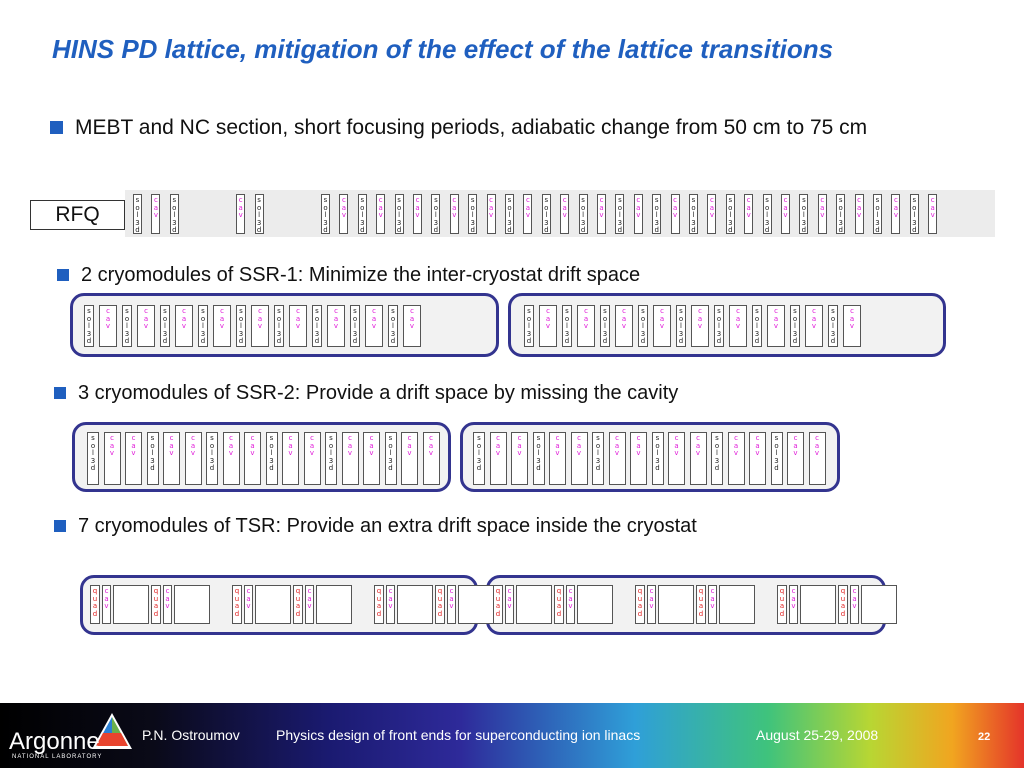  Describe the element at coordinates (112, 731) in the screenshot. I see `argonne-logo-icon` at that location.